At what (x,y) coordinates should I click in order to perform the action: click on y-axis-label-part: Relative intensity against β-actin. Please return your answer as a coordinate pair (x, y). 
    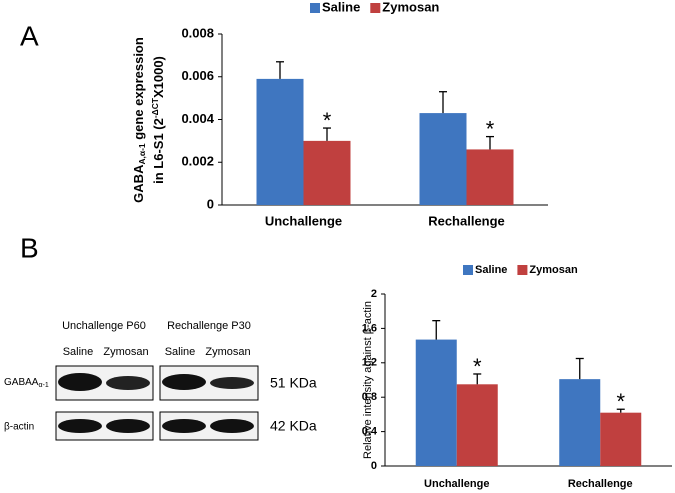
    Looking at the image, I should click on (368, 380).